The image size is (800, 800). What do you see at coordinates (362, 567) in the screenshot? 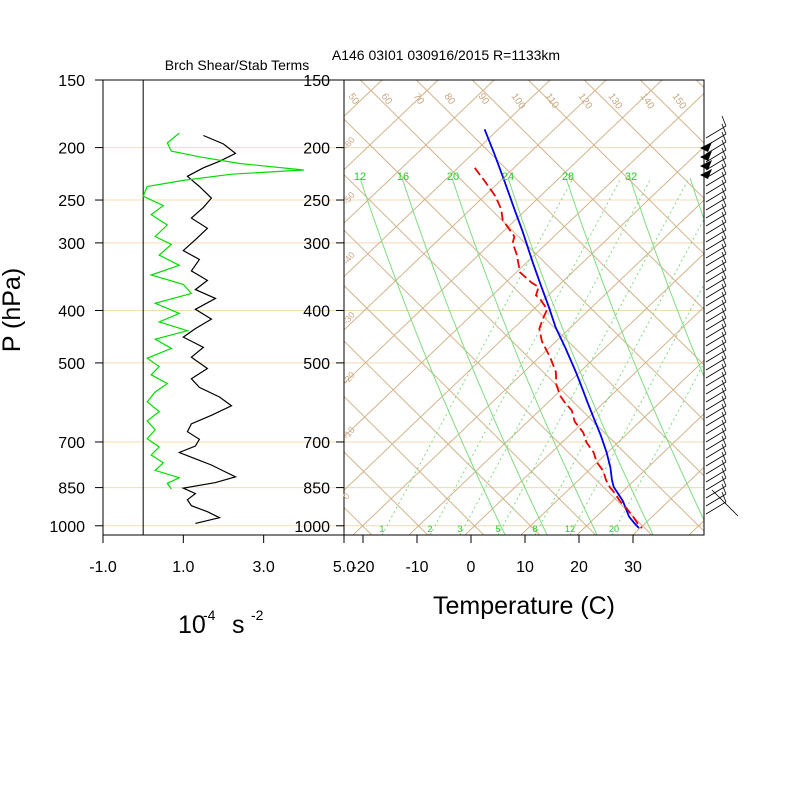
I see `temperature-tick-label: -20` at bounding box center [362, 567].